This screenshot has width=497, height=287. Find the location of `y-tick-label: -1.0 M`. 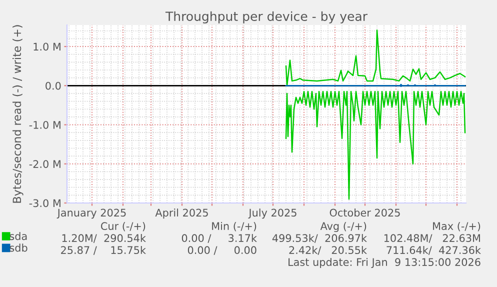

y-tick-label: -1.0 M is located at coordinates (44, 124).